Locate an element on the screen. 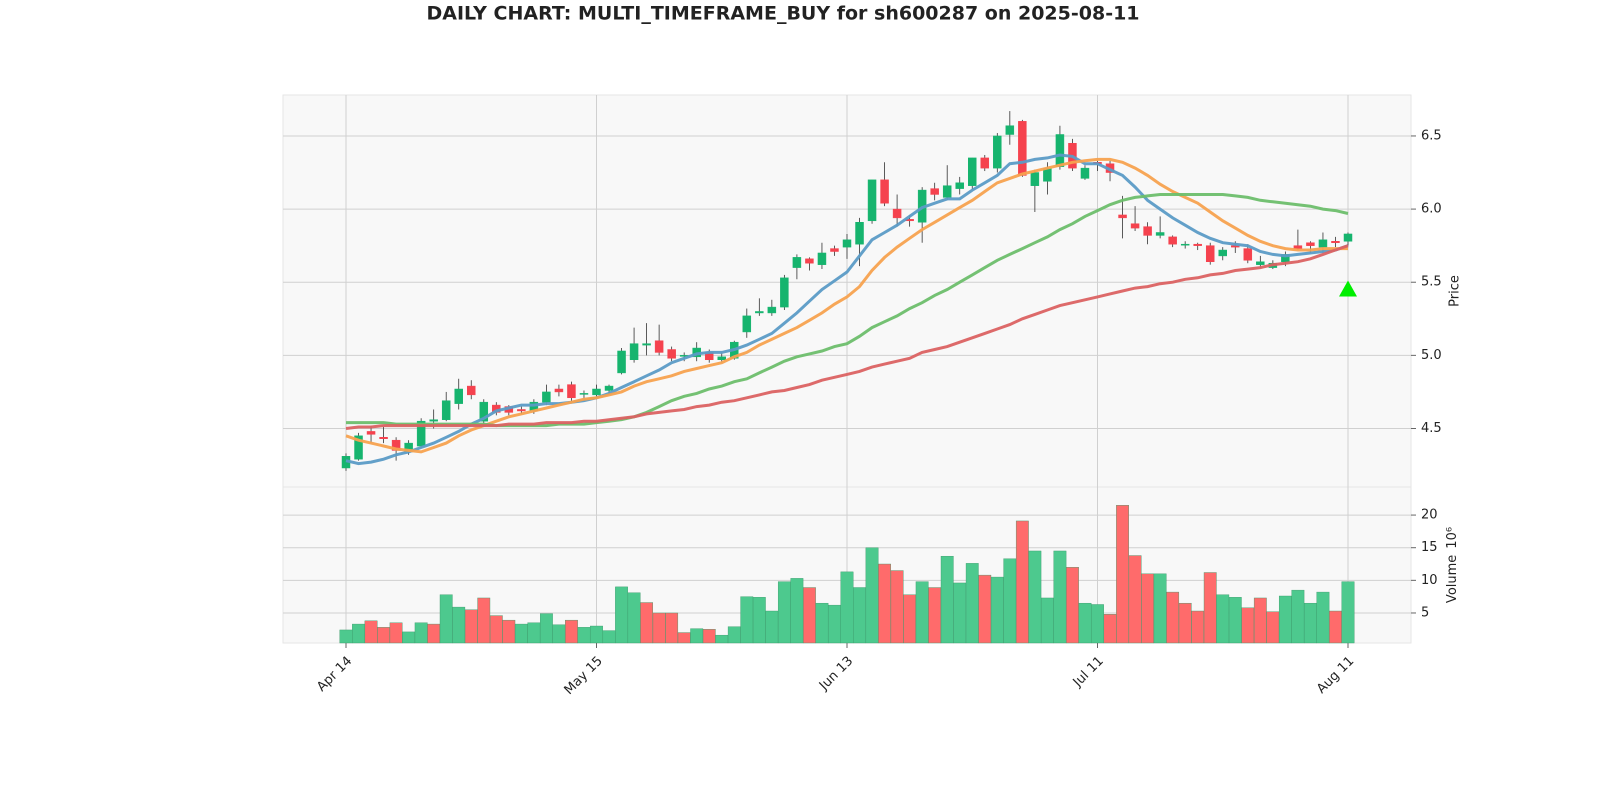 This screenshot has height=800, width=1600. x-tick-label: Jun 13 is located at coordinates (836, 674).